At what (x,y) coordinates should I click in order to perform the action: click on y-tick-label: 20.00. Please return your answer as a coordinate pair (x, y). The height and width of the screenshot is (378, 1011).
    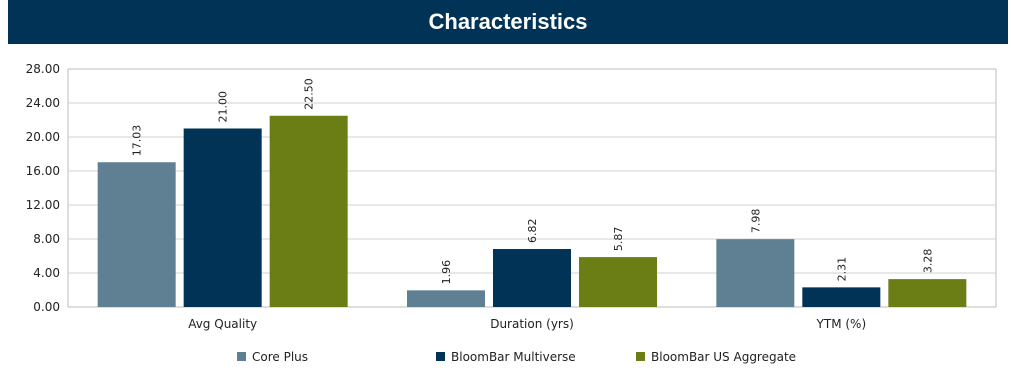
    Looking at the image, I should click on (43, 137).